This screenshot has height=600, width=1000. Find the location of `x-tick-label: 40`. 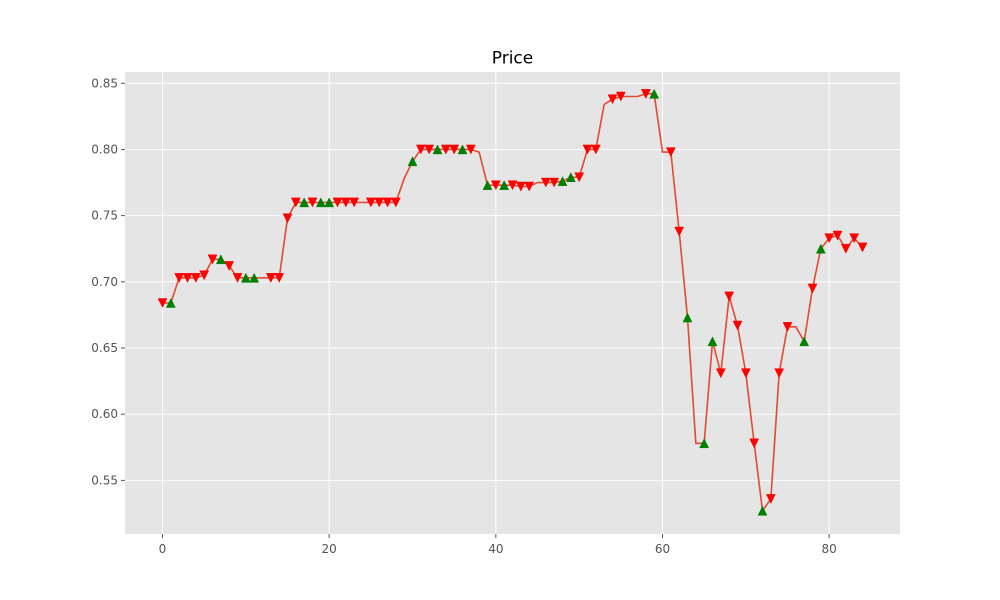

x-tick-label: 40 is located at coordinates (495, 549).